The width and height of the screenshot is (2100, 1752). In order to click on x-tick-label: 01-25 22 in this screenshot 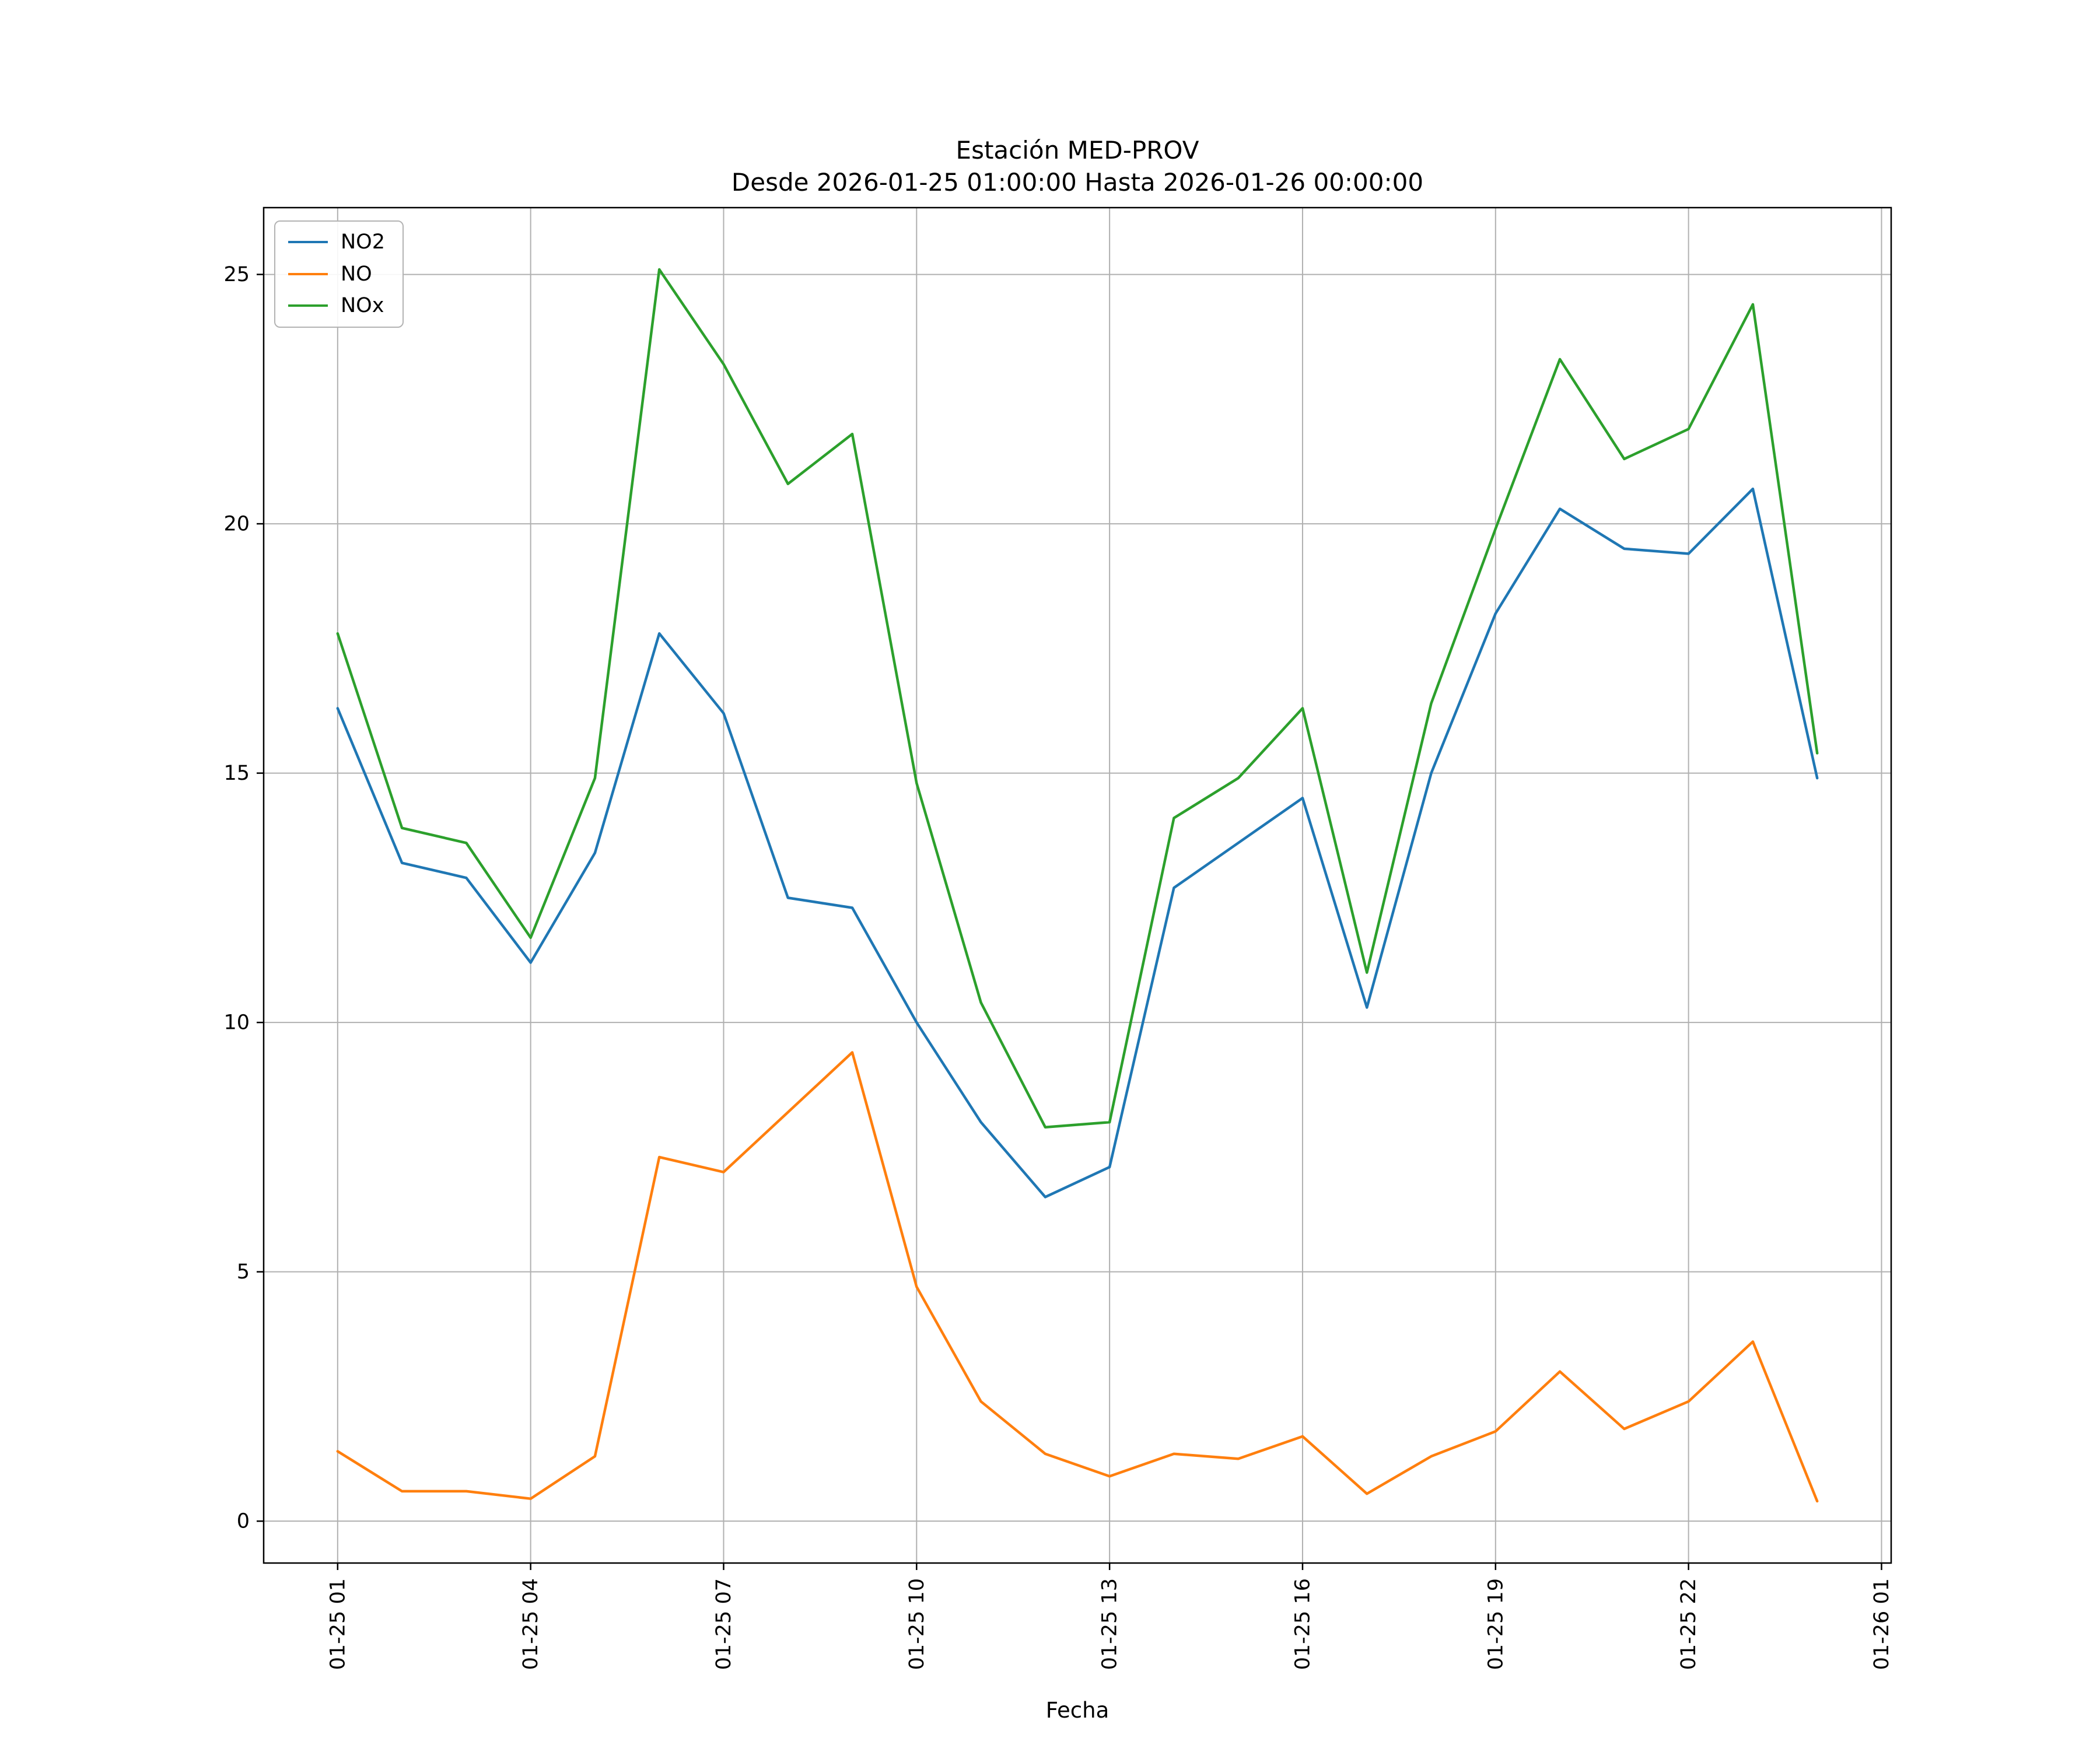, I will do `click(1688, 1624)`.